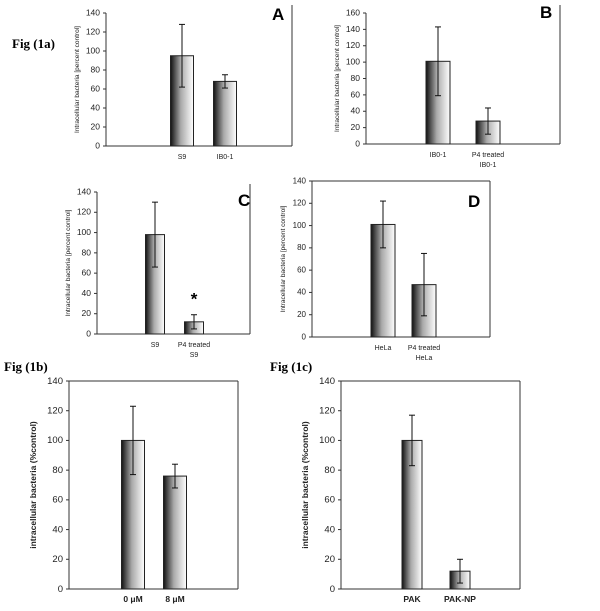 This screenshot has height=611, width=600. I want to click on x-tick-label: 8 μM, so click(174, 599).